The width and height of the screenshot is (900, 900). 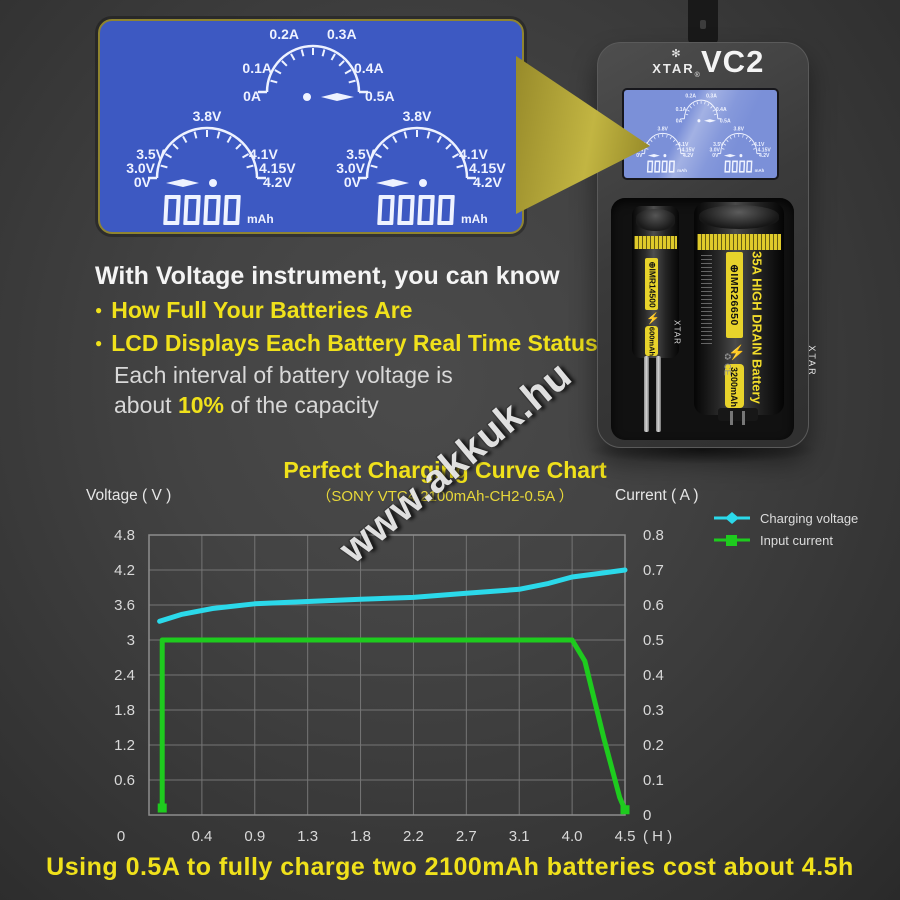 I want to click on note-highlight: 10%, so click(x=200, y=405).